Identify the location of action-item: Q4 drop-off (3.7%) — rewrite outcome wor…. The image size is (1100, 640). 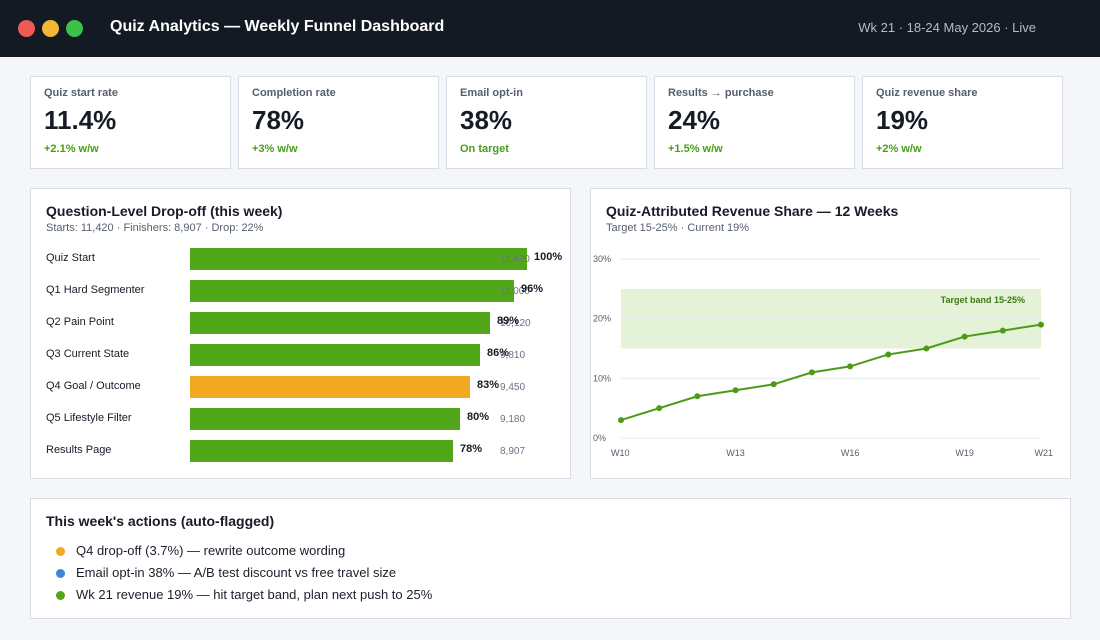
(456, 552).